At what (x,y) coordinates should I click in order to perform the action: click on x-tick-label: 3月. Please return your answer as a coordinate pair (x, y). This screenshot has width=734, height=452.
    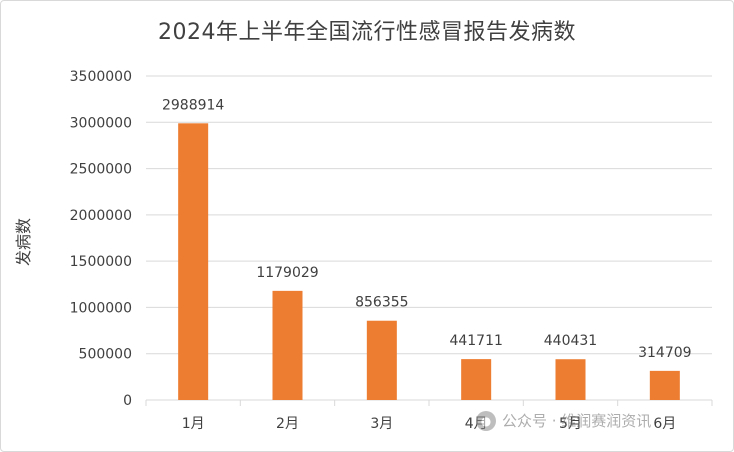
    Looking at the image, I should click on (381, 424).